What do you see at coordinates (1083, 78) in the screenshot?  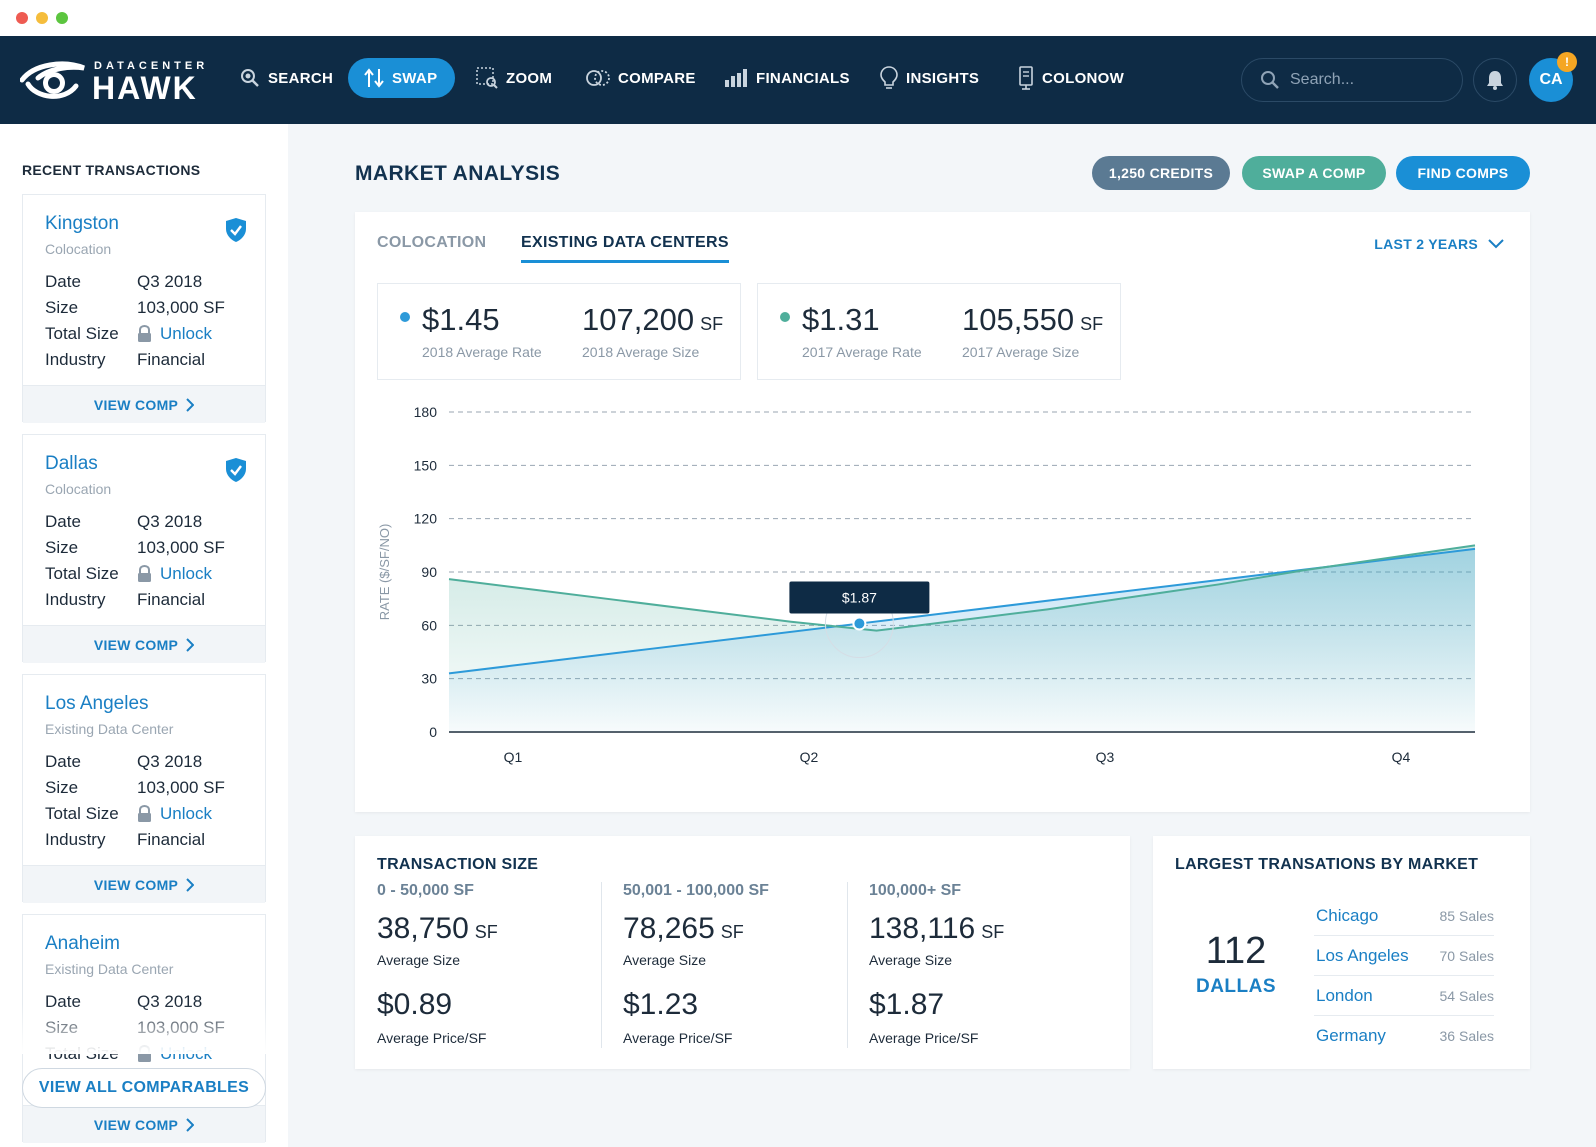 I see `nav-colonow-label: COLONOW` at bounding box center [1083, 78].